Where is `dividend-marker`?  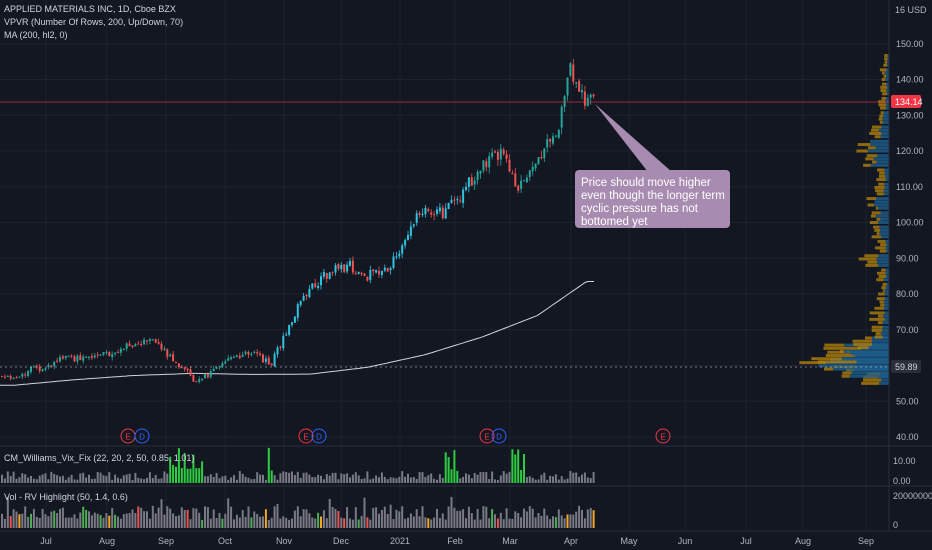 dividend-marker is located at coordinates (499, 436).